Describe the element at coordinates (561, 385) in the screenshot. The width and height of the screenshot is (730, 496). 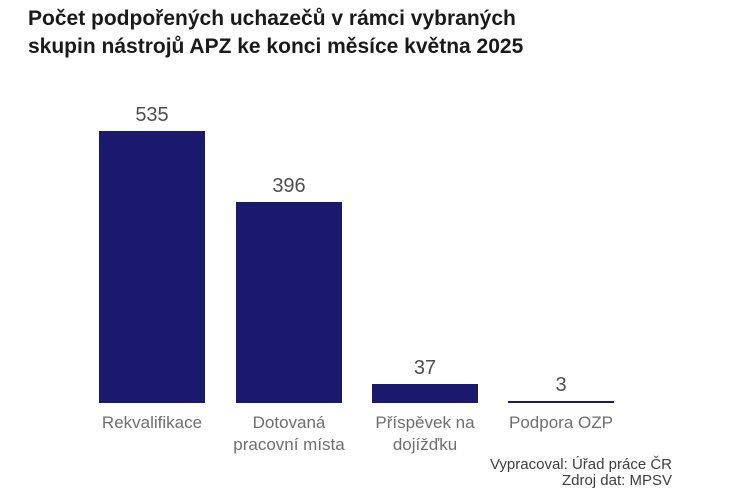
I see `bar-value-label: 3` at that location.